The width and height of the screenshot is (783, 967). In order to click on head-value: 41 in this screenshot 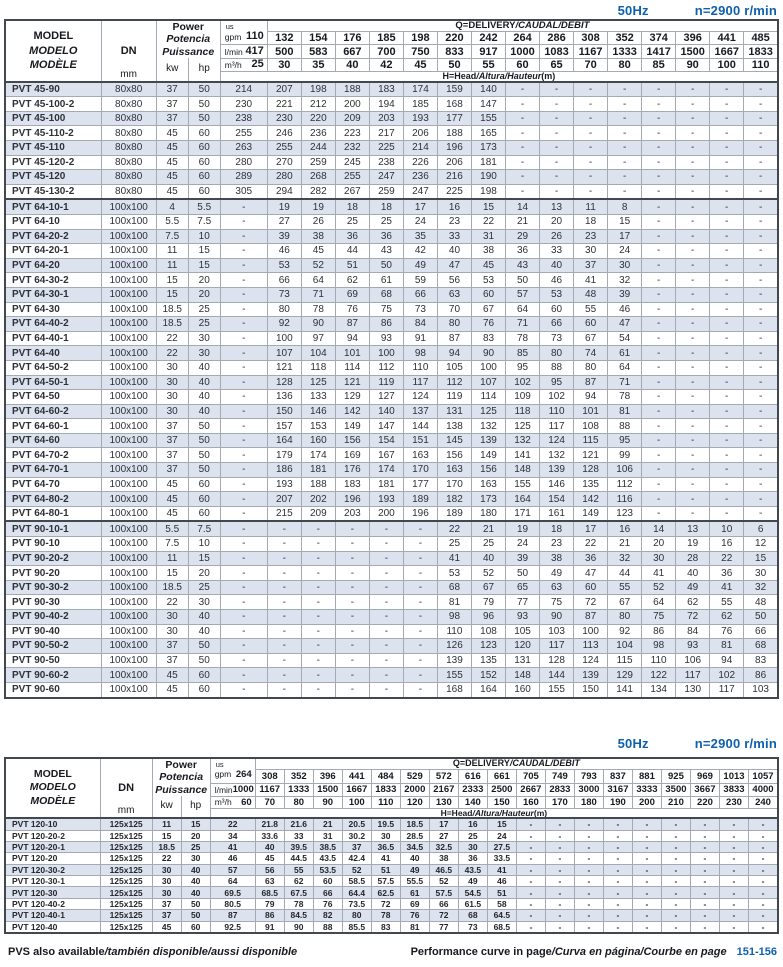, I will do `click(591, 280)`.